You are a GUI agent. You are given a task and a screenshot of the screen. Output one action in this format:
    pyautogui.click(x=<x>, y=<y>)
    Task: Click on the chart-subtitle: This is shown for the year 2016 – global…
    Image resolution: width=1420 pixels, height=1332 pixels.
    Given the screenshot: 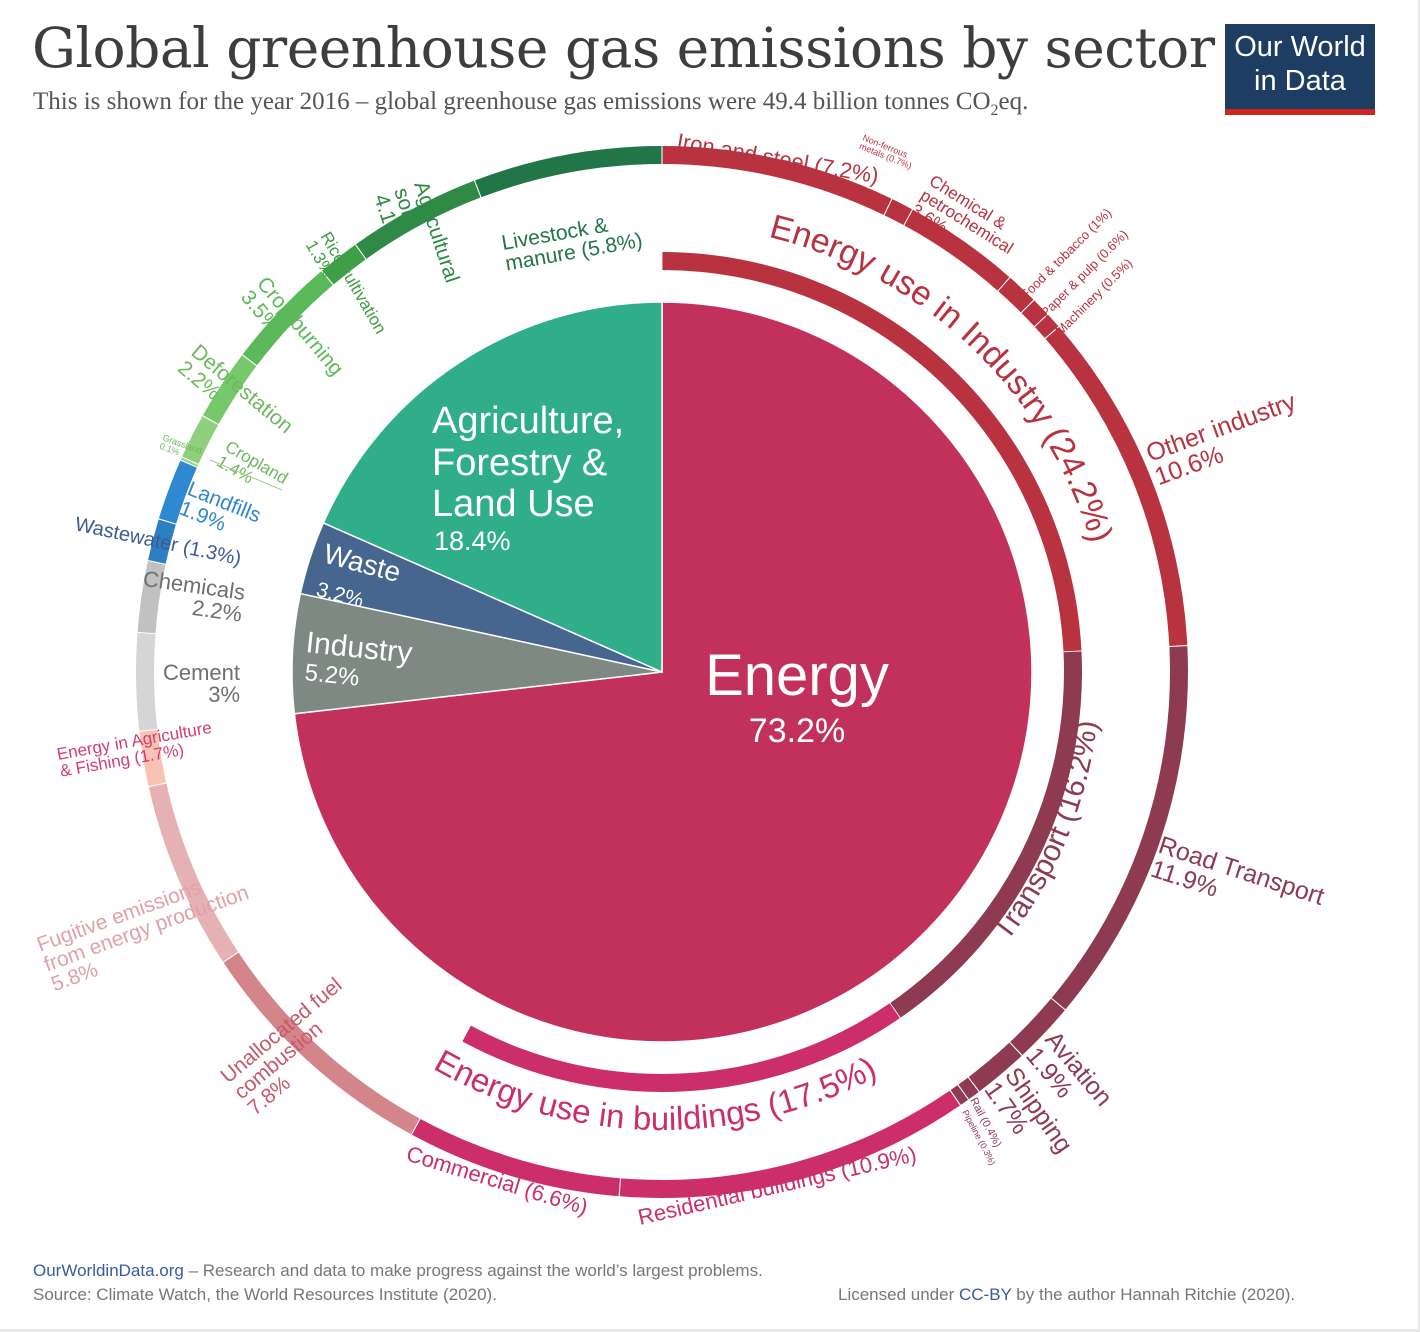 What is the action you would take?
    pyautogui.click(x=530, y=104)
    